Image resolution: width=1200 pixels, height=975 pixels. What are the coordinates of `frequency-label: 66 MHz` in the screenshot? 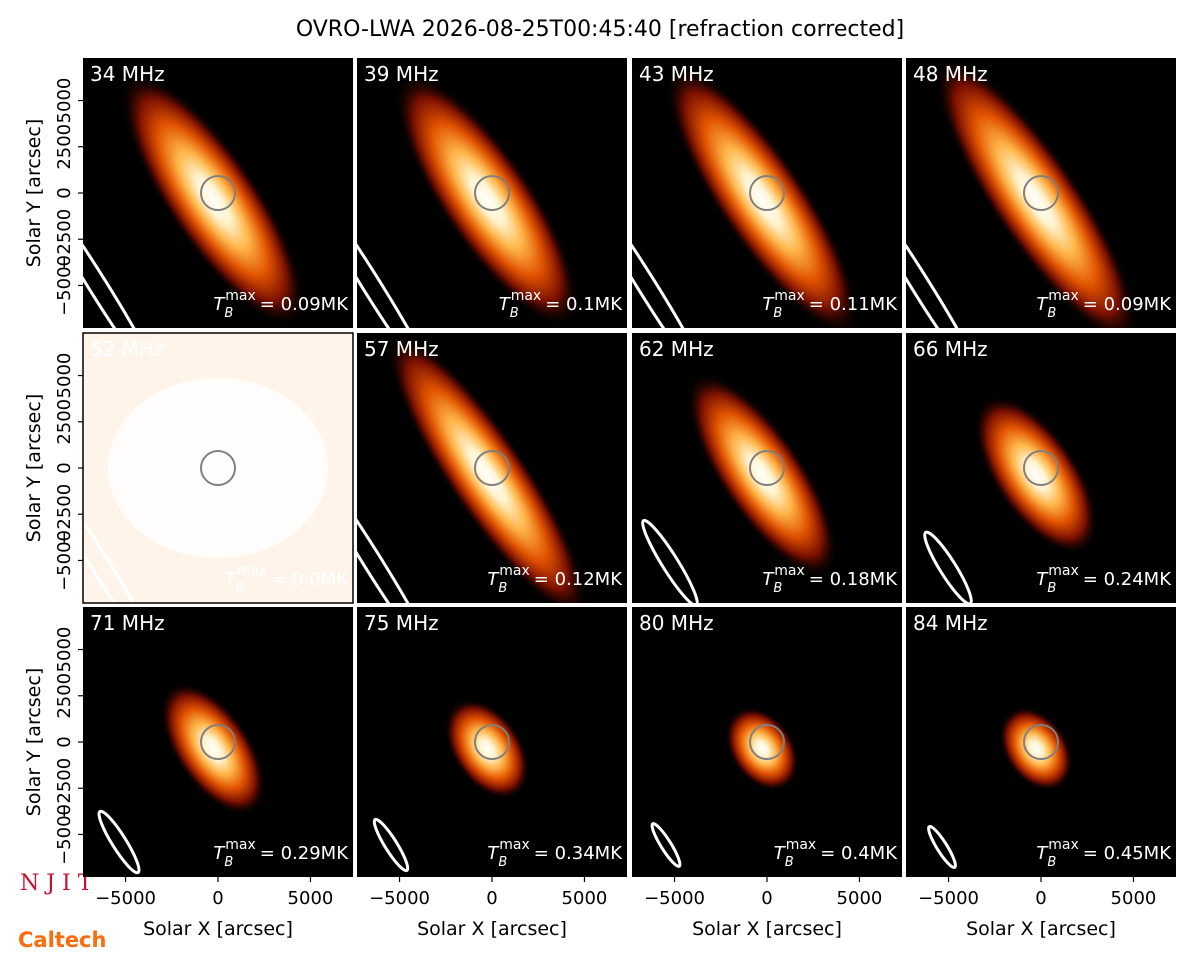 It's located at (950, 349).